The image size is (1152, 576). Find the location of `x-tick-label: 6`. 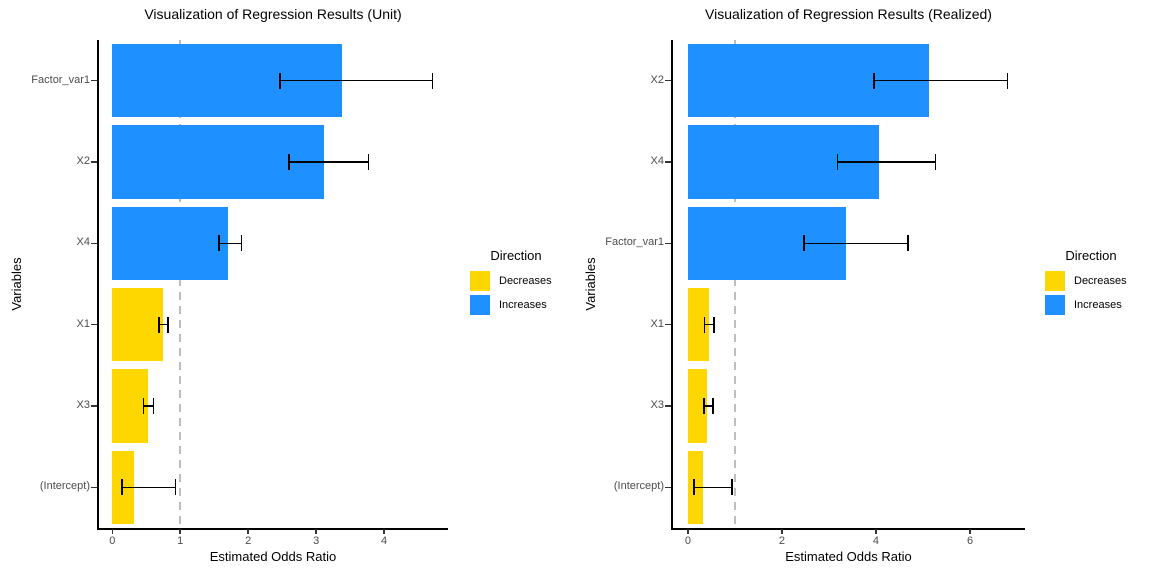

x-tick-label: 6 is located at coordinates (970, 541).